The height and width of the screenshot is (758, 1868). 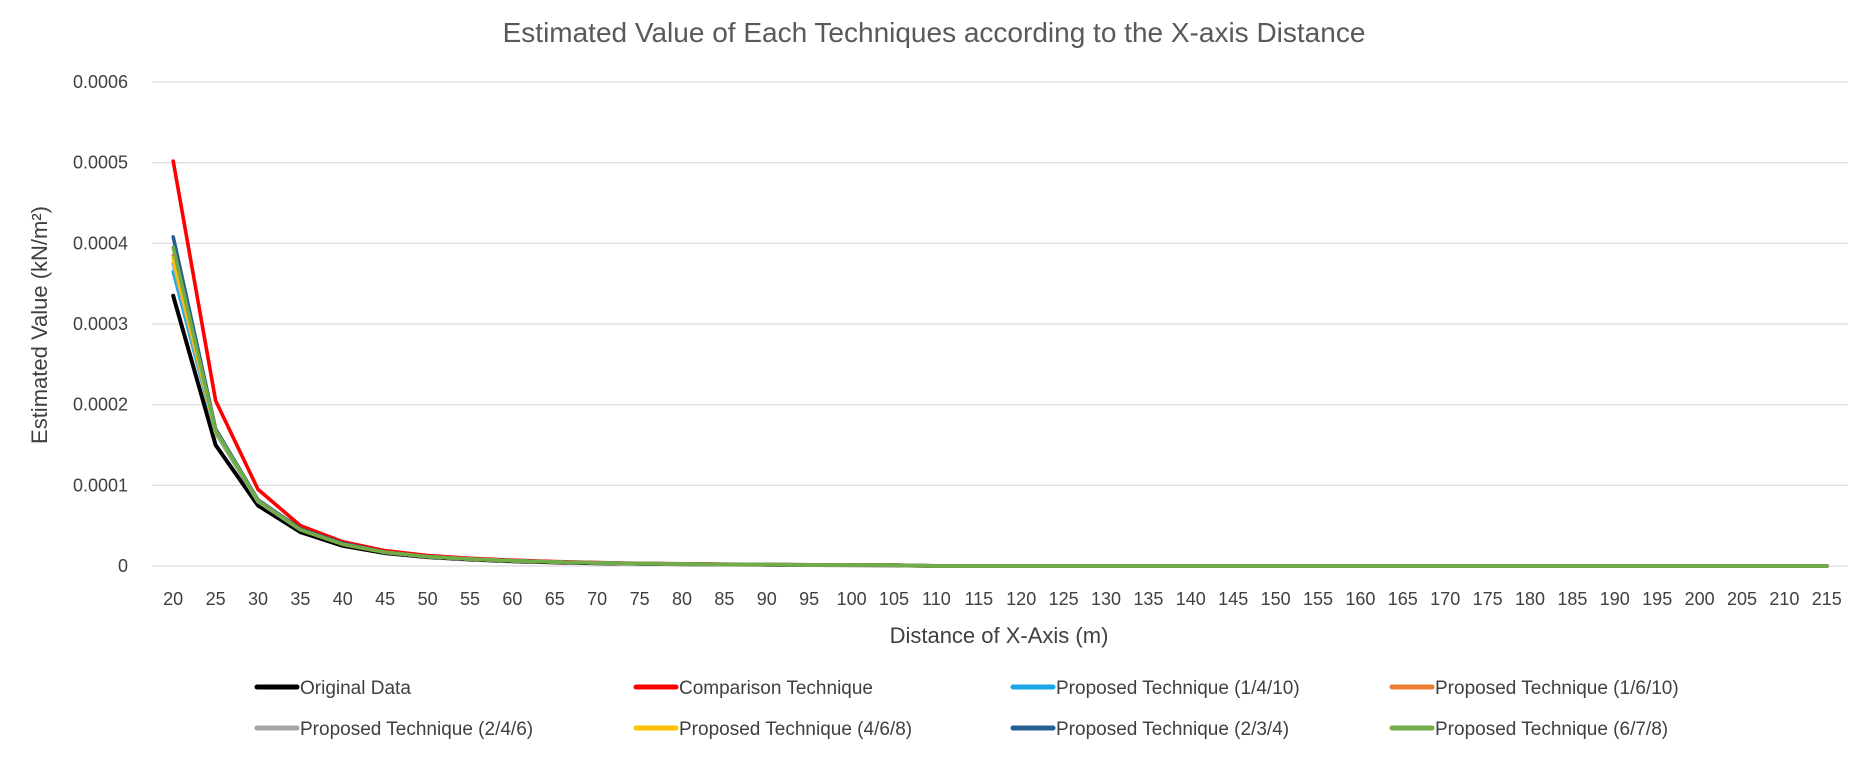 What do you see at coordinates (100, 82) in the screenshot?
I see `y-tick-label: 0.0006` at bounding box center [100, 82].